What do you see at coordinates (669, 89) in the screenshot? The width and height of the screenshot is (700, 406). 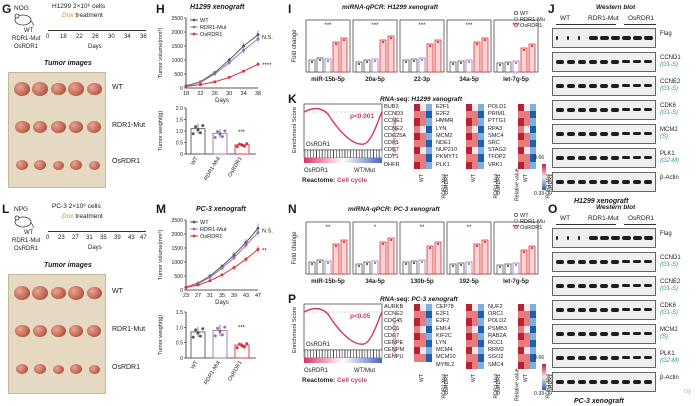 I see `marker-phase: (G1-S)` at bounding box center [669, 89].